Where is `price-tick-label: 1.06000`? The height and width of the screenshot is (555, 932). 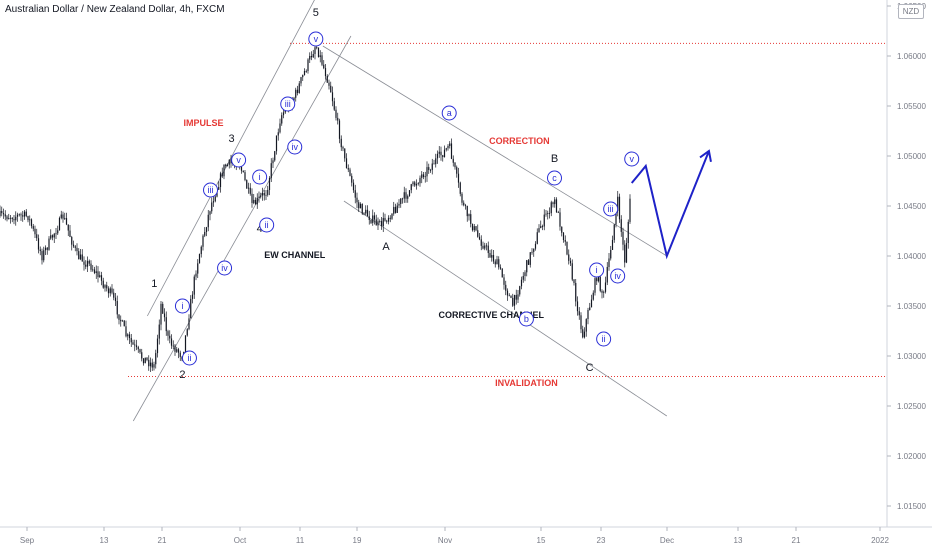
price-tick-label: 1.06000 is located at coordinates (911, 56).